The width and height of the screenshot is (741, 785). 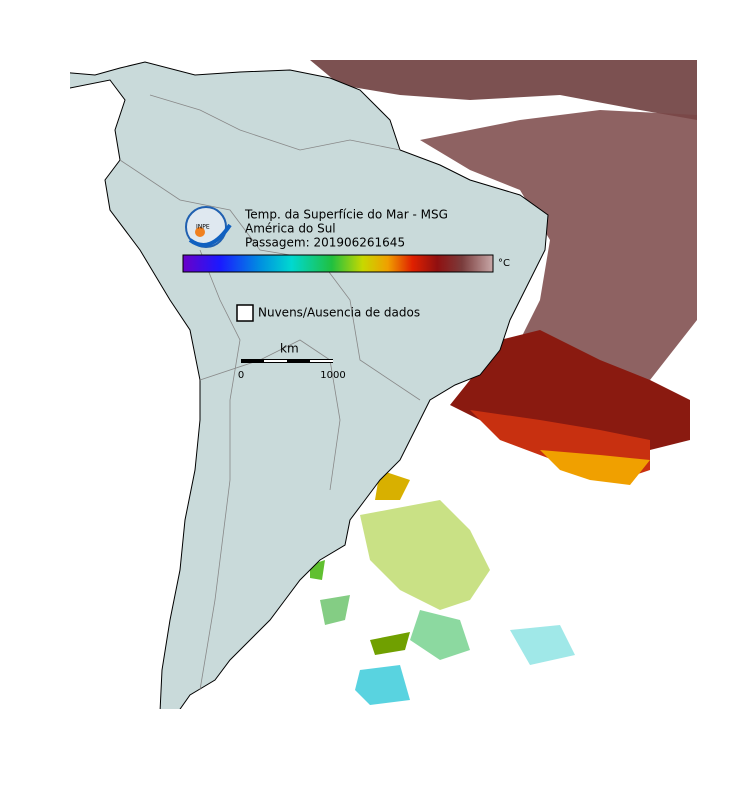 I want to click on legend-swatch, so click(x=245, y=313).